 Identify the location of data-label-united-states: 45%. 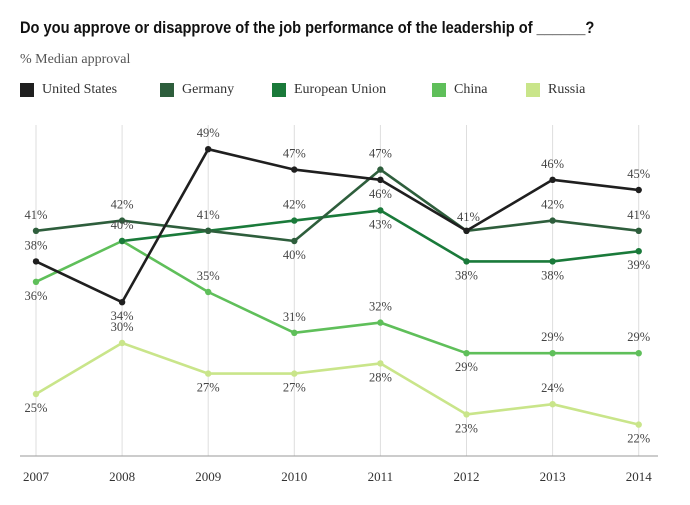
(638, 174).